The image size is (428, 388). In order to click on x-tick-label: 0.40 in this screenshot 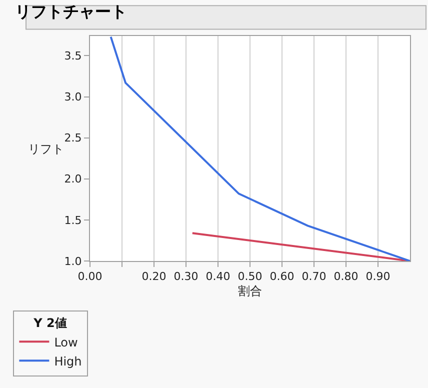, I will do `click(218, 277)`.